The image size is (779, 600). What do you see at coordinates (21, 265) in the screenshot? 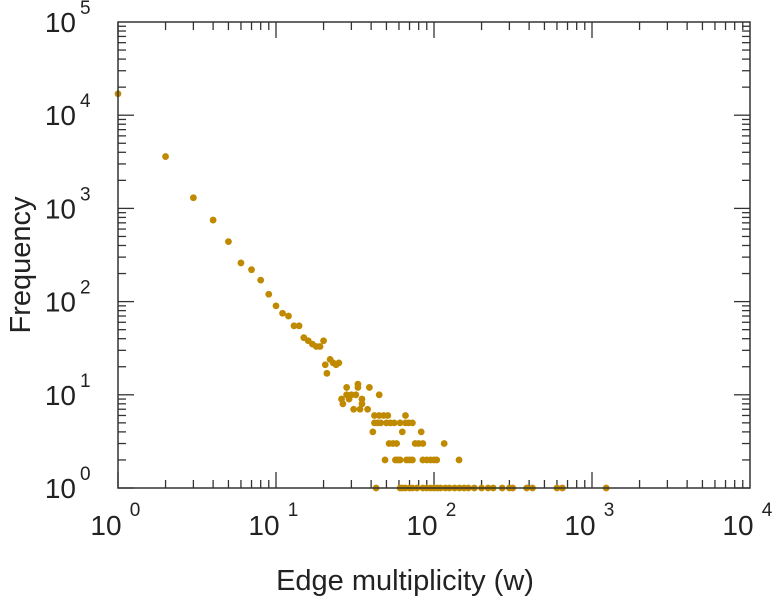
I see `y-axis-title: Frequency` at bounding box center [21, 265].